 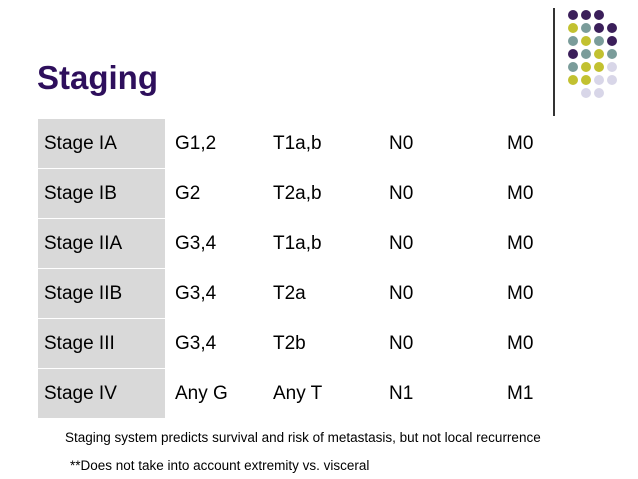 I want to click on table-row: Stage IA G1,2 T1a,b N0 M0, so click(x=317, y=144).